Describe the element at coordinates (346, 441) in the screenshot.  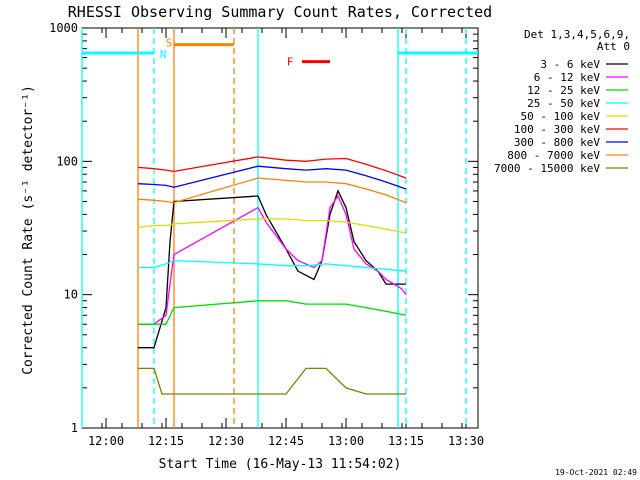
I see `x-tick-label: 13:00` at that location.